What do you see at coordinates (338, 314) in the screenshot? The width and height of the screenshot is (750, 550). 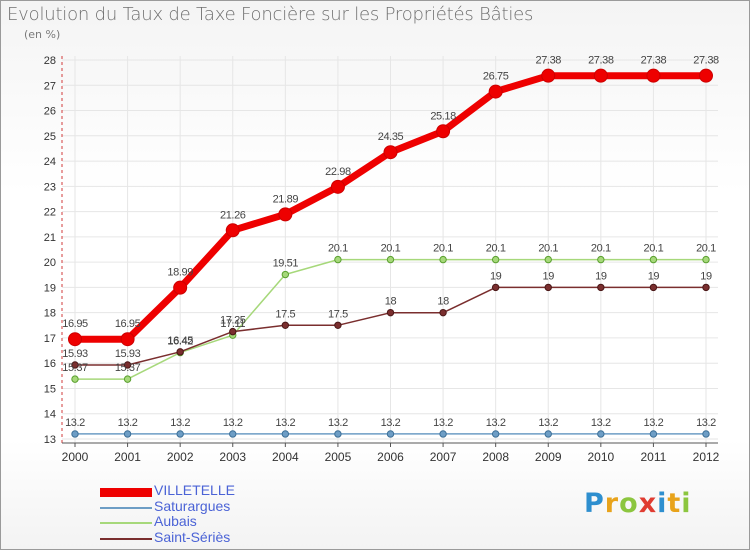 I see `data-label-3: 17.5` at bounding box center [338, 314].